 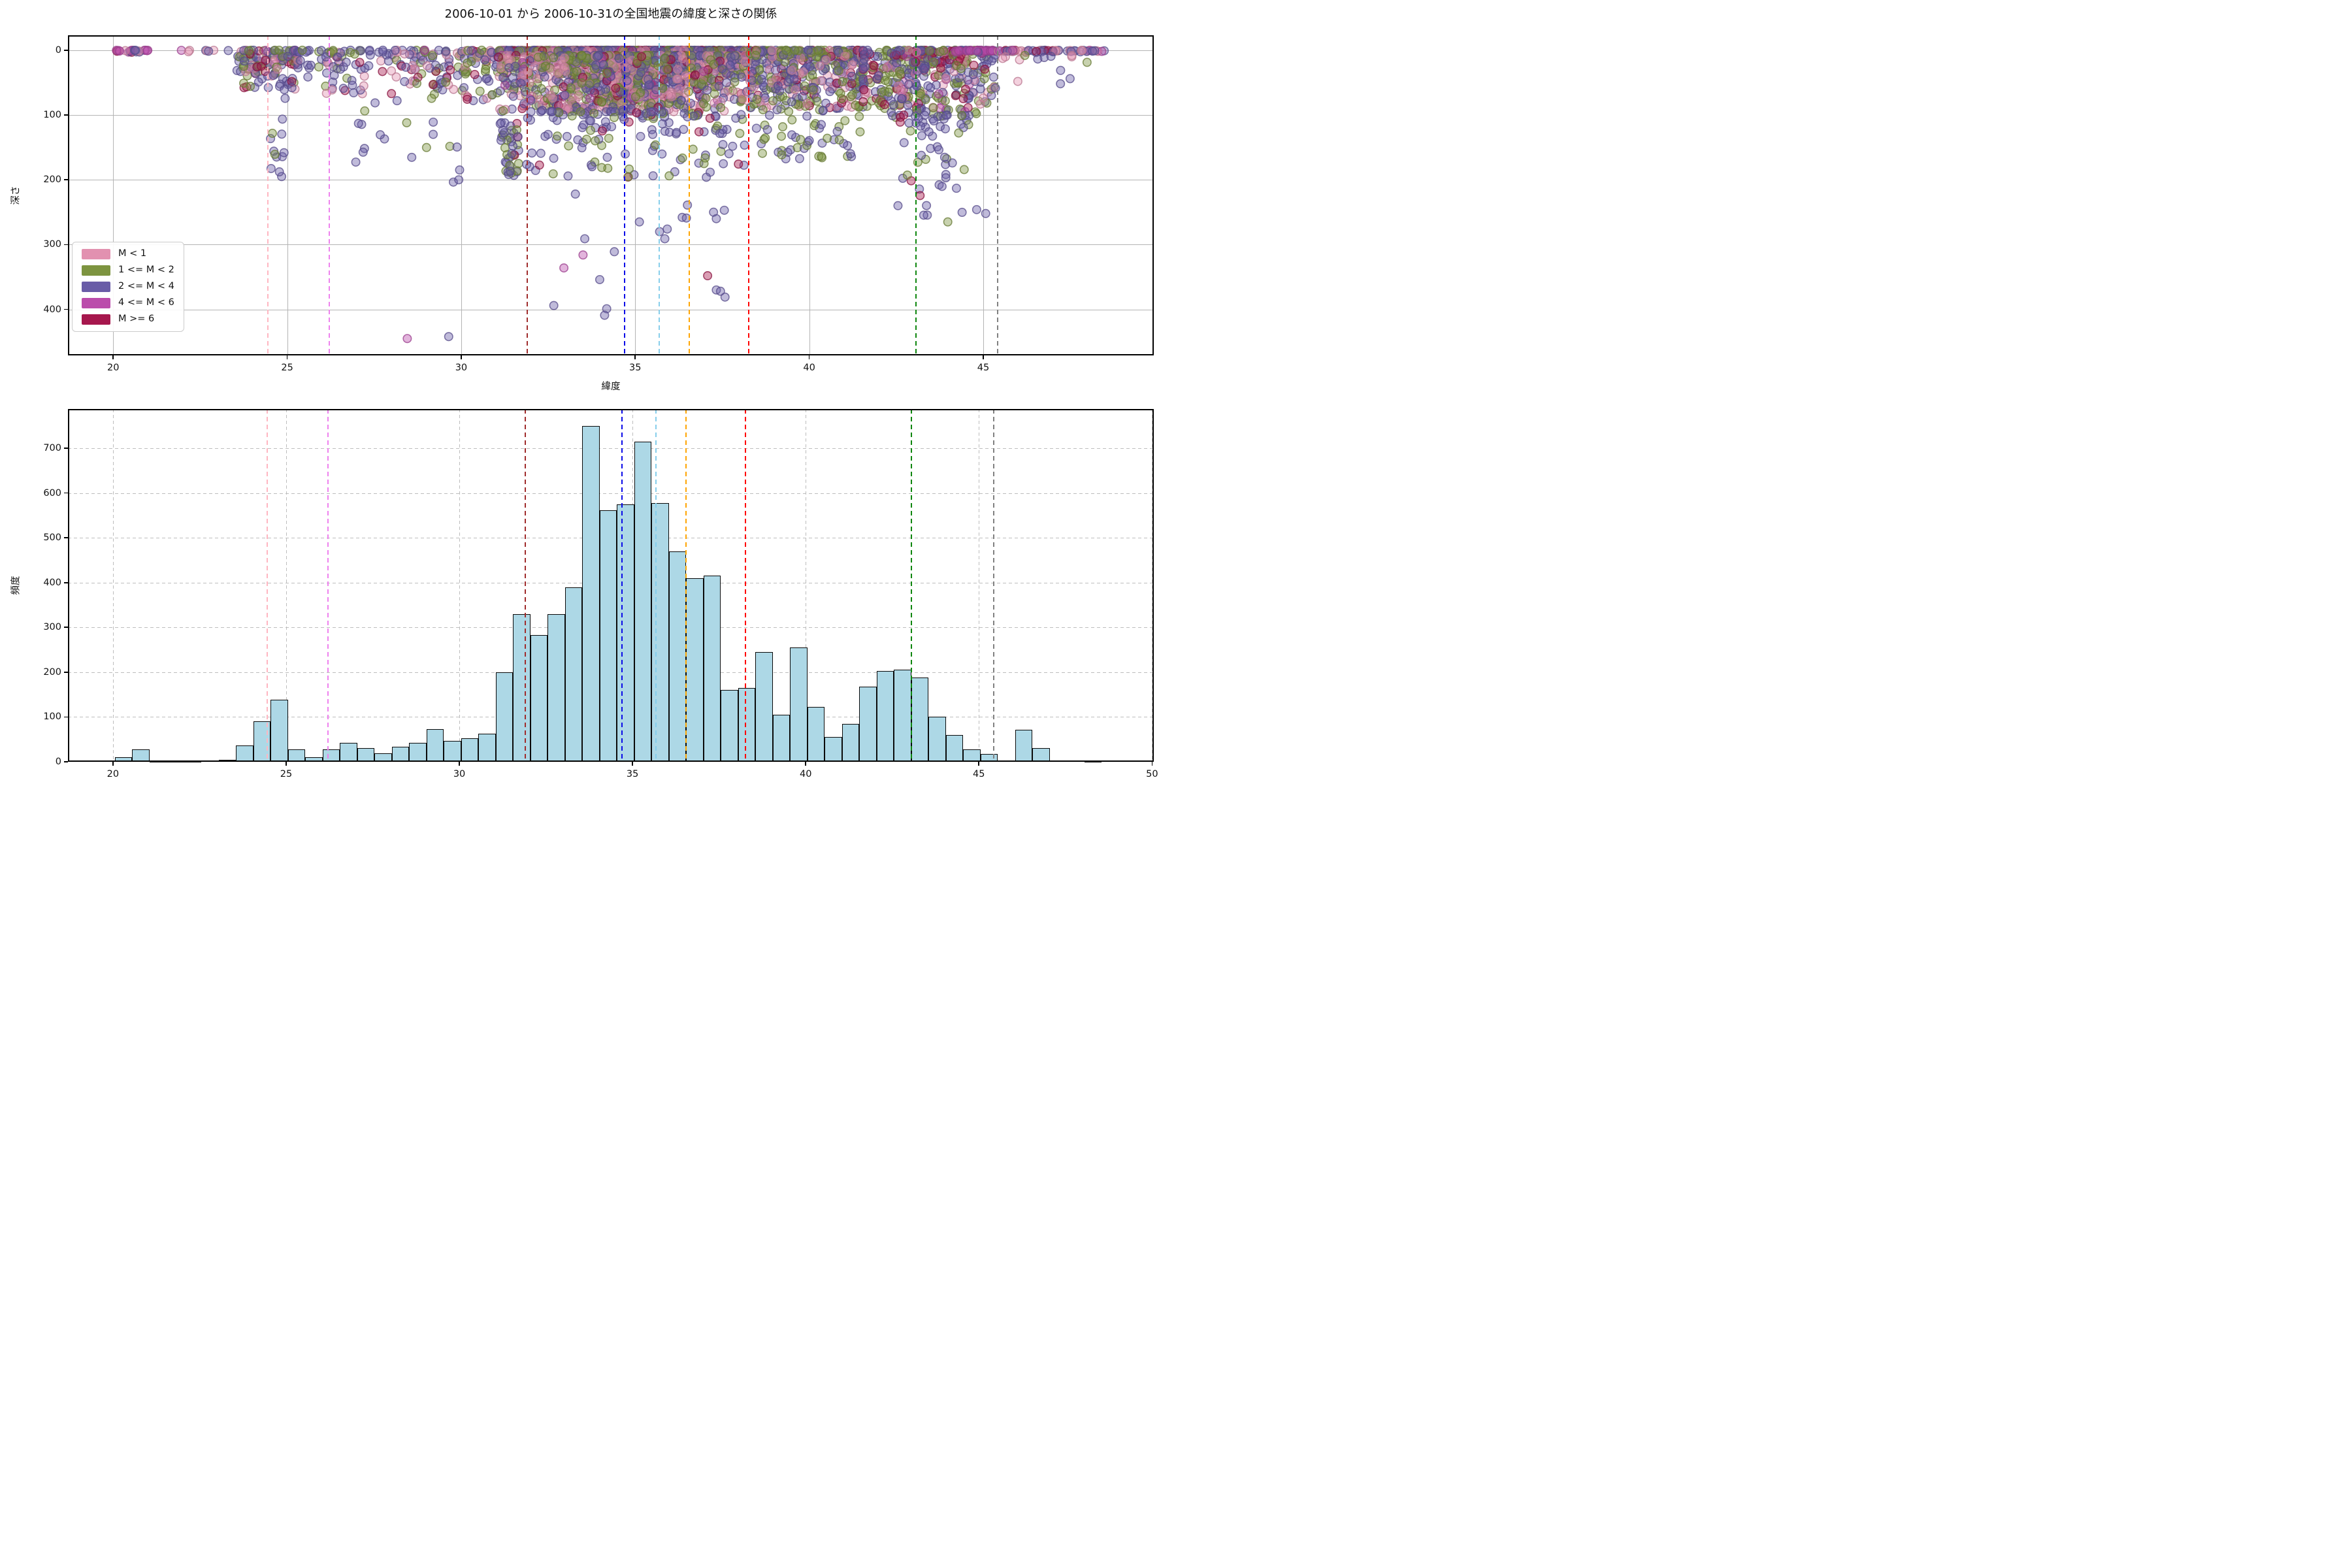 I want to click on legend-item: 4 <= M < 6, so click(x=128, y=302).